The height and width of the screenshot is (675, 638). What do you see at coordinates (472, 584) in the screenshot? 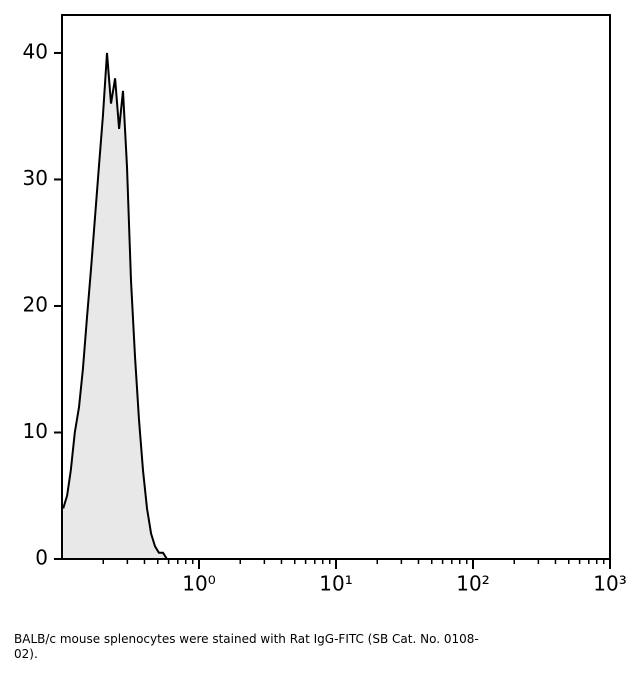
I see `x-tick-label: 10²` at bounding box center [472, 584].